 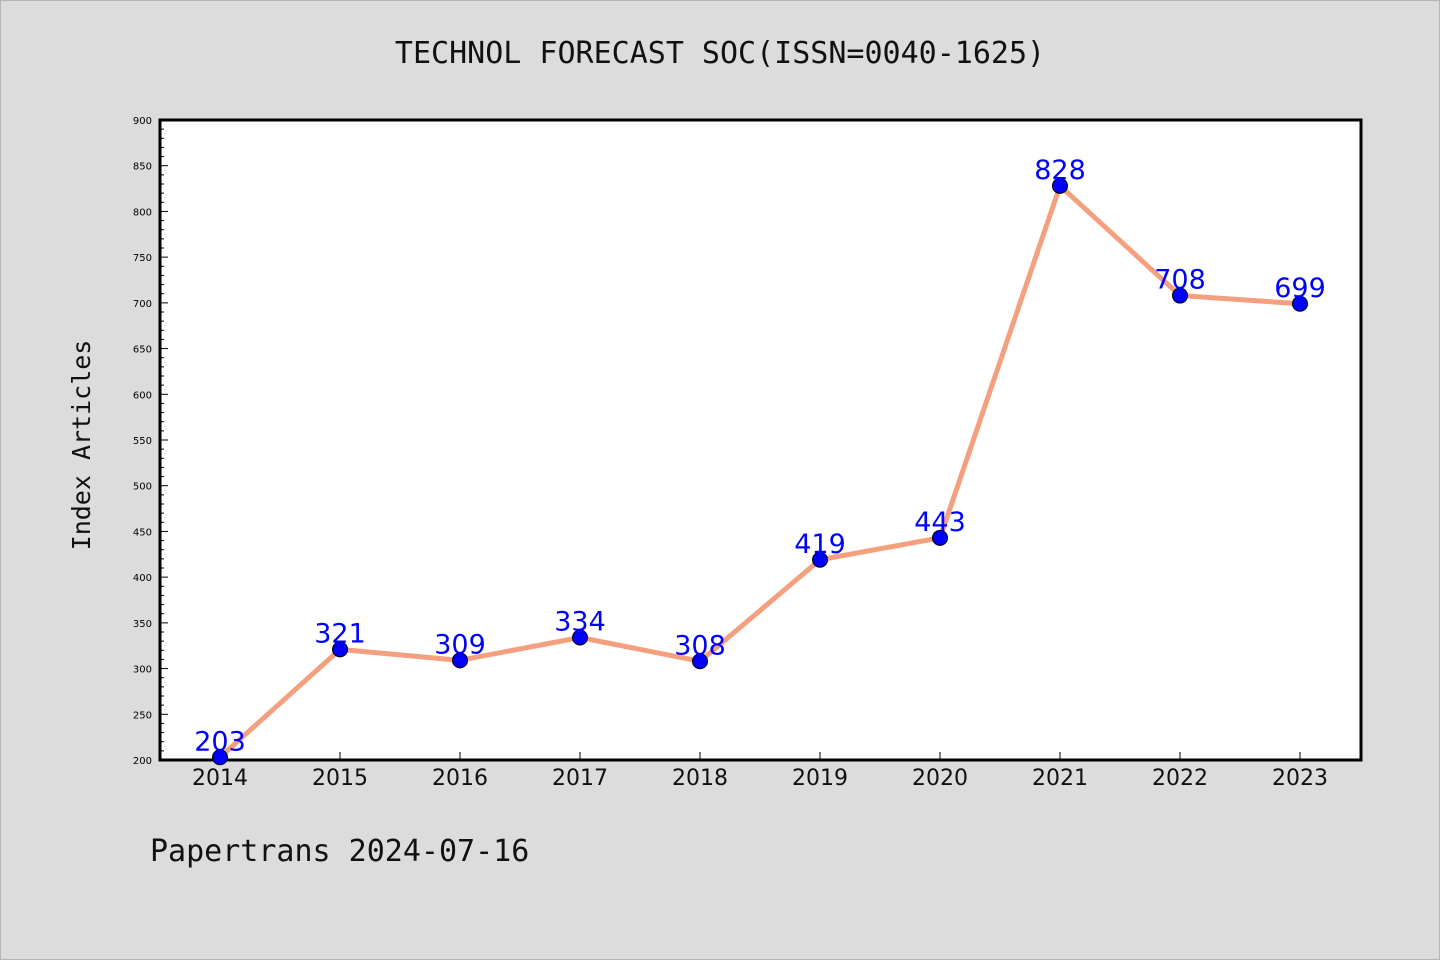 I want to click on y-tick-label: 300, so click(x=142, y=670).